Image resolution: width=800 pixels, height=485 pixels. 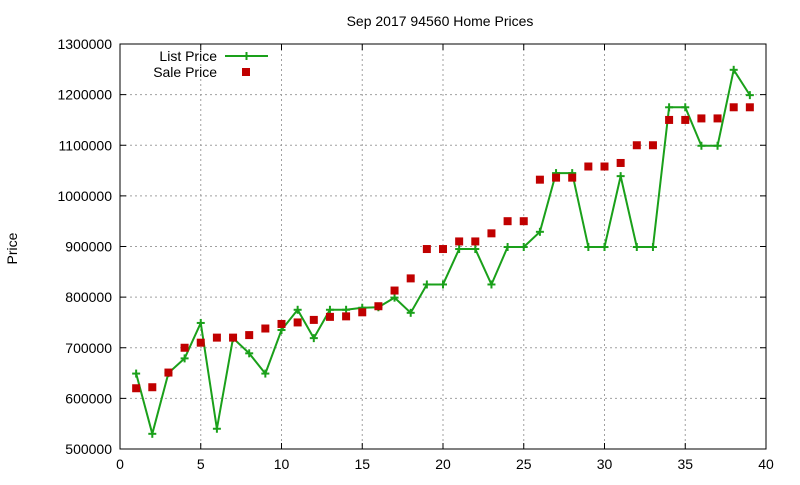 I want to click on chart-title: Sep 2017 94560 Home Prices, so click(x=440, y=21).